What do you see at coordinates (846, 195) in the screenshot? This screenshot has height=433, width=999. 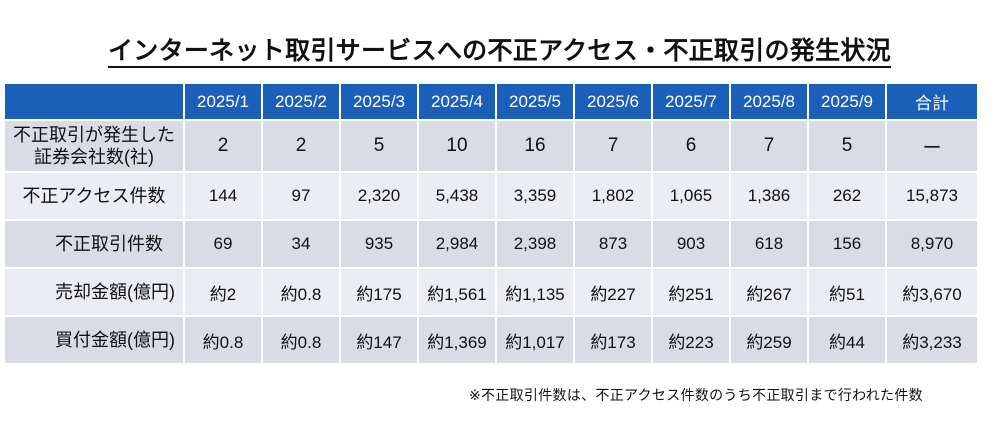 I see `table-cell: 262` at bounding box center [846, 195].